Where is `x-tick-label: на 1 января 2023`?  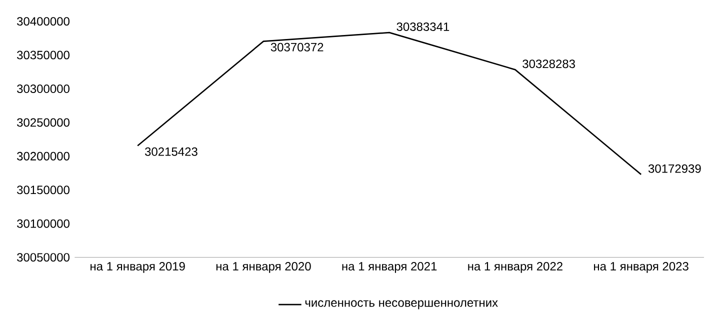 x-tick-label: на 1 января 2023 is located at coordinates (641, 267).